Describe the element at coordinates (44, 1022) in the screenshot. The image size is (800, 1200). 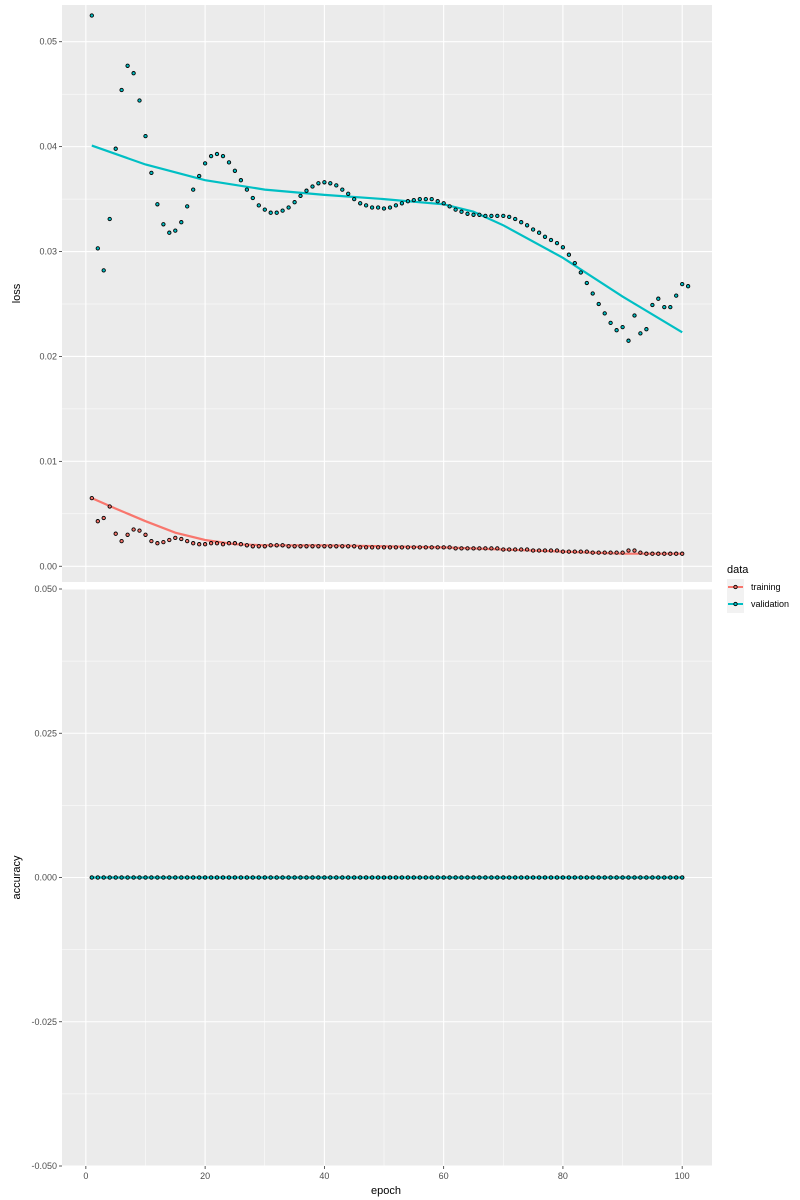
I see `y-tick-label: -0.025` at that location.